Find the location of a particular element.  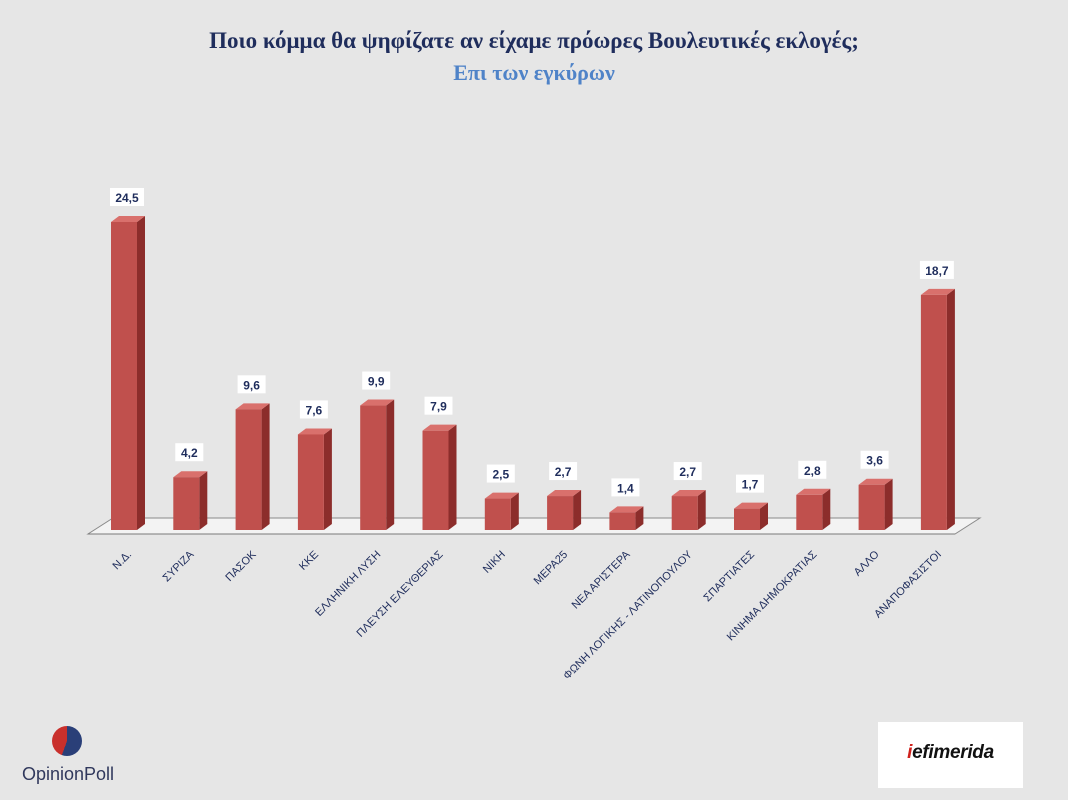

opinion-poll-logo: OpinionPoll is located at coordinates (68, 757).